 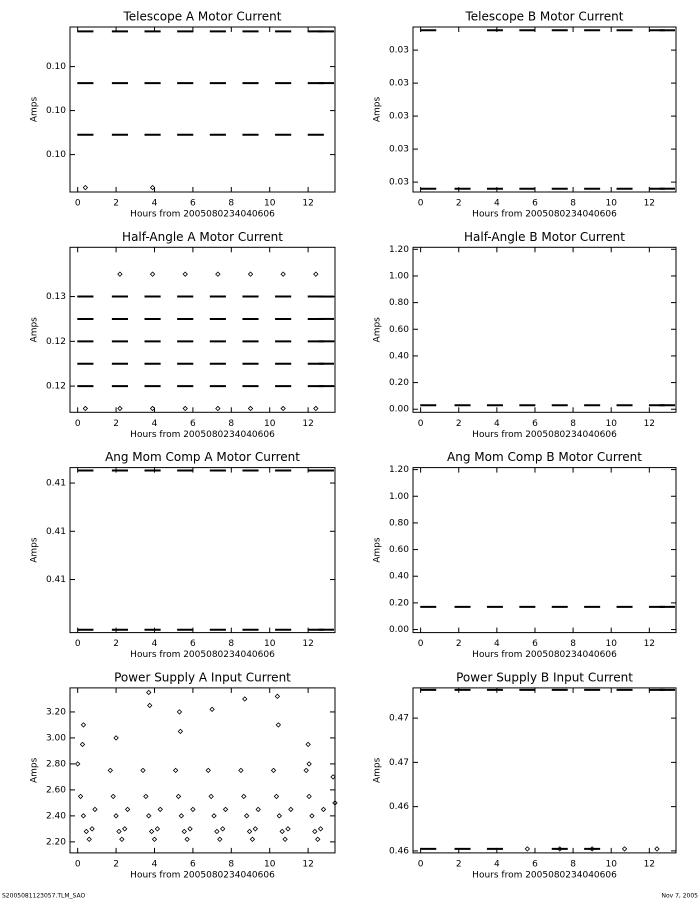 What do you see at coordinates (399, 719) in the screenshot?
I see `y-tick-label: 0.47` at bounding box center [399, 719].